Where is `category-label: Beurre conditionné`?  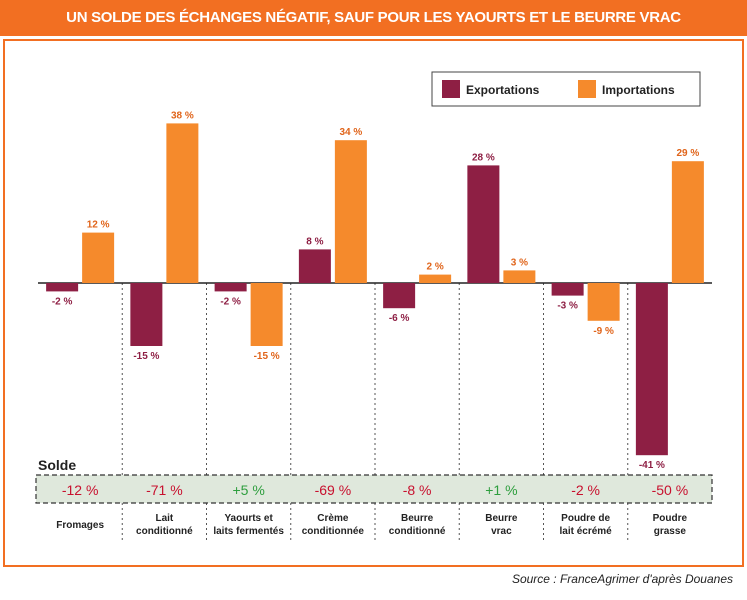 category-label: Beurre conditionné is located at coordinates (417, 525).